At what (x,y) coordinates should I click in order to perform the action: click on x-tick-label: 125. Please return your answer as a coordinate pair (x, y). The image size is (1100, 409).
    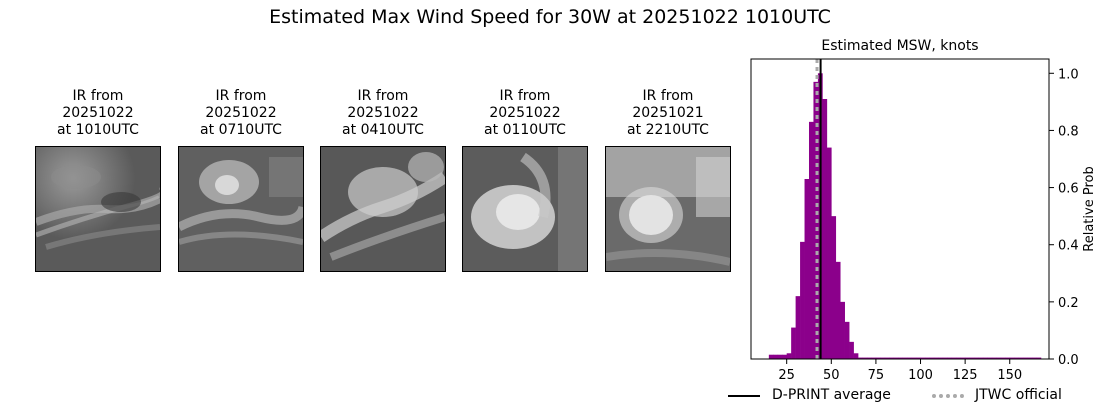
    Looking at the image, I should click on (965, 375).